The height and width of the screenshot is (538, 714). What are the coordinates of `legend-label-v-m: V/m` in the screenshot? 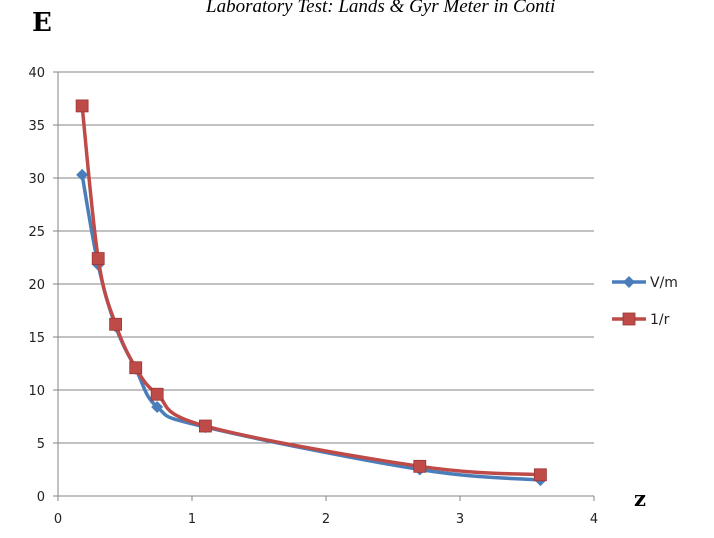 It's located at (664, 283).